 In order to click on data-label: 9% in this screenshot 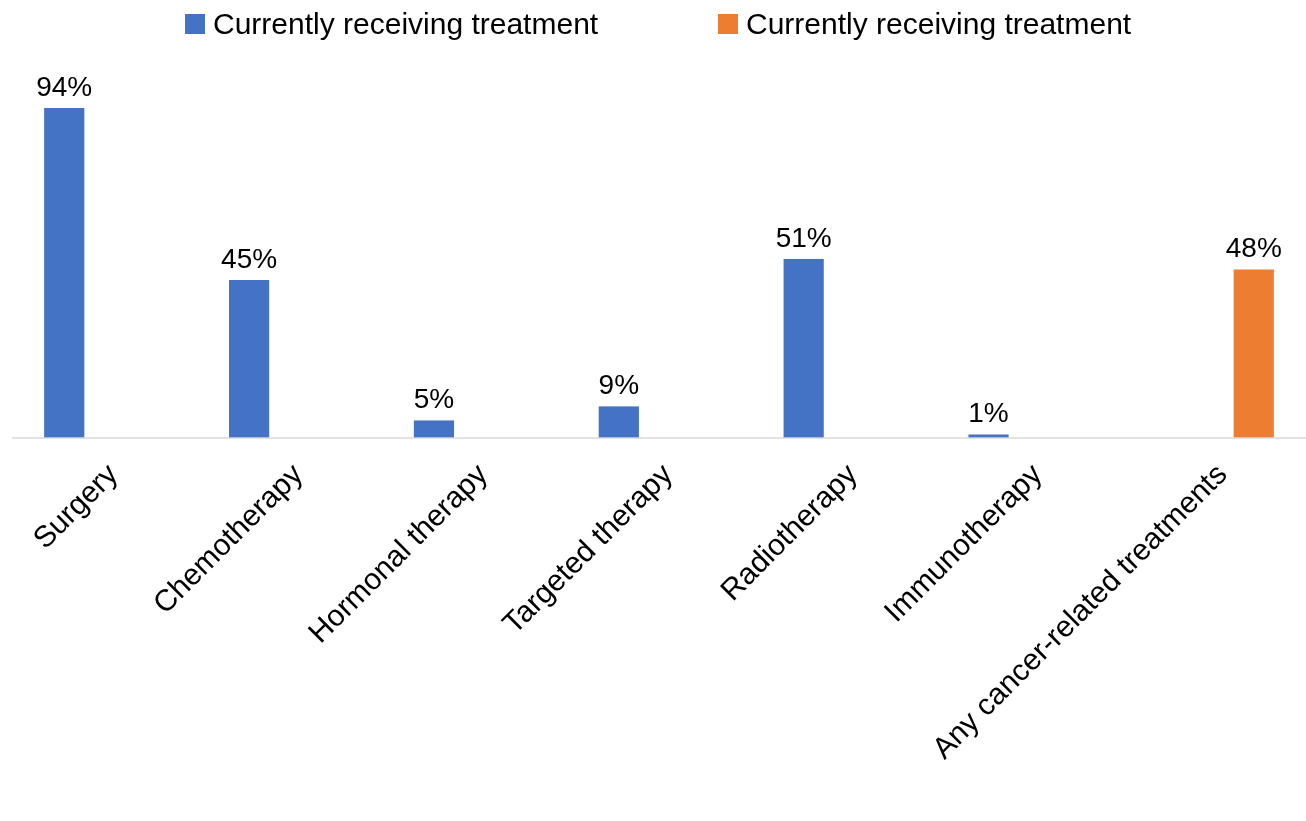, I will do `click(619, 385)`.